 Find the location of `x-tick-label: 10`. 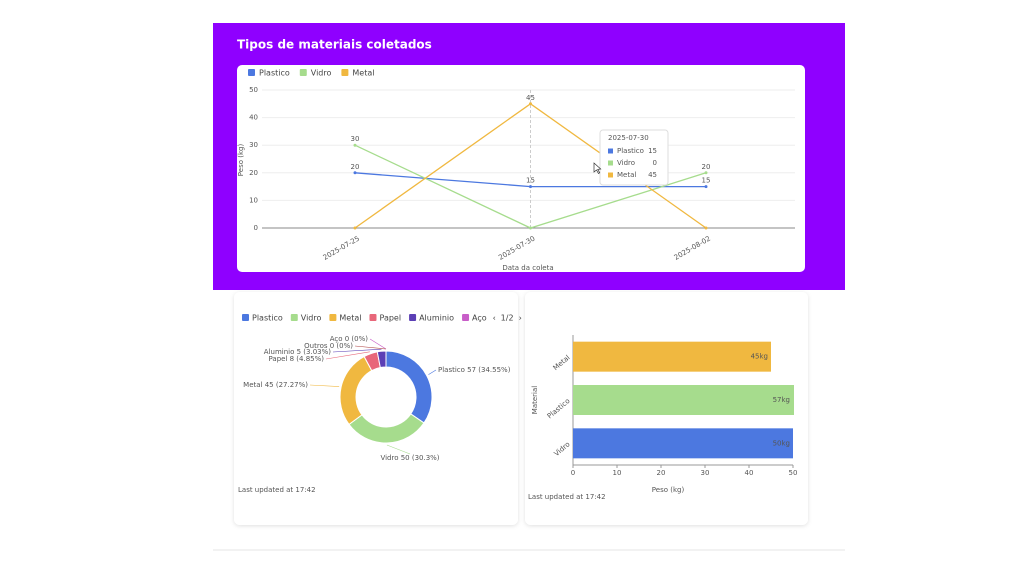

x-tick-label: 10 is located at coordinates (617, 473).